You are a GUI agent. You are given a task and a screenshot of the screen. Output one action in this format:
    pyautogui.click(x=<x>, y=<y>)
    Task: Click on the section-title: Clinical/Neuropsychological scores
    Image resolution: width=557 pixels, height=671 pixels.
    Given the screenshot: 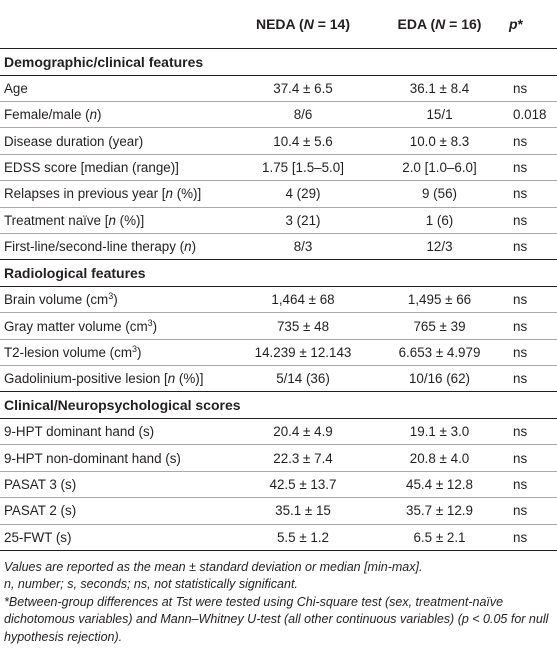 What is the action you would take?
    pyautogui.click(x=278, y=405)
    